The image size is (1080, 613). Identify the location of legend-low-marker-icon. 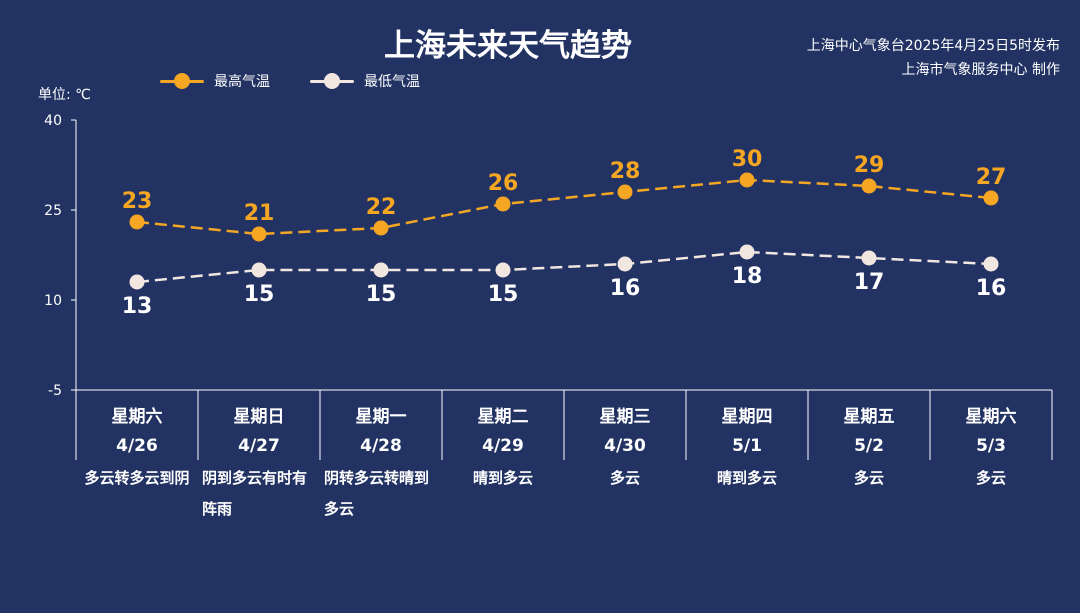
(332, 81).